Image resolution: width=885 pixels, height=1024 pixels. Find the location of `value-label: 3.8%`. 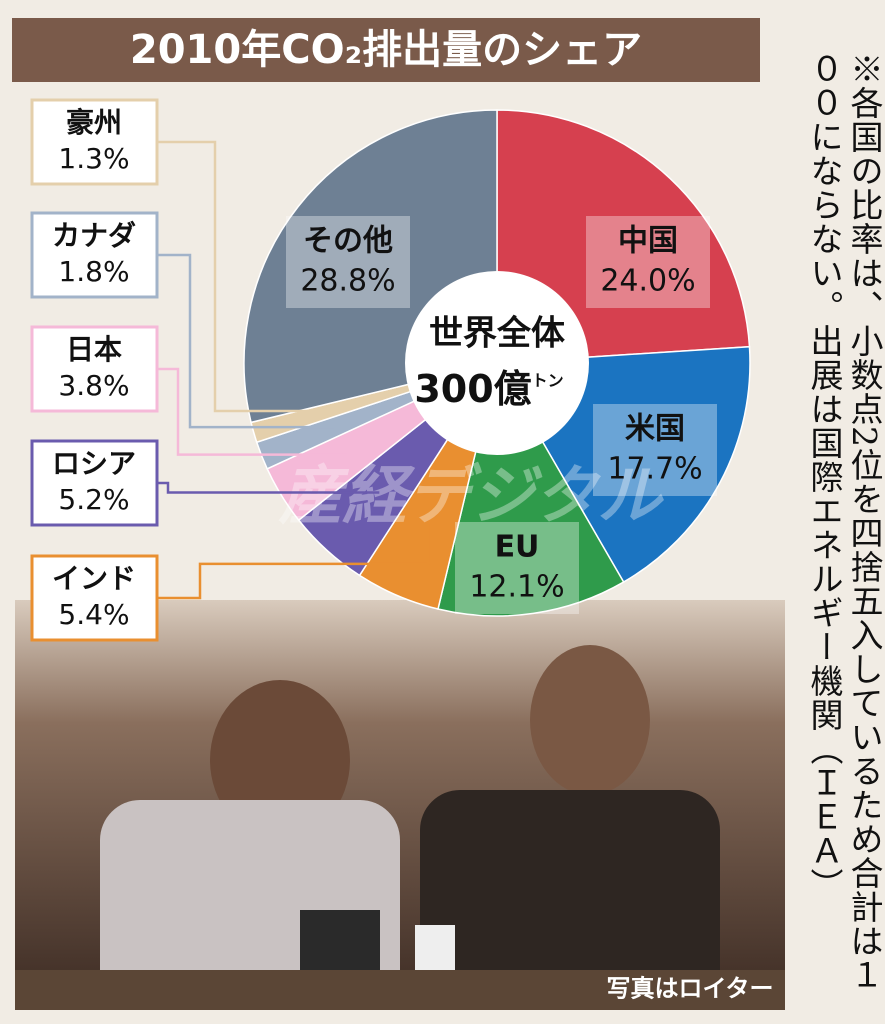

value-label: 3.8% is located at coordinates (93, 385).